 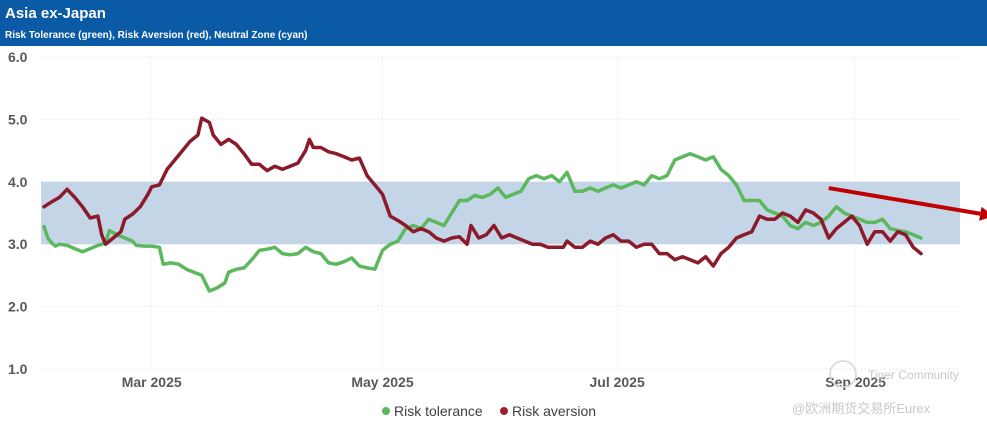 What do you see at coordinates (18, 57) in the screenshot?
I see `y-tick-label: 6.0` at bounding box center [18, 57].